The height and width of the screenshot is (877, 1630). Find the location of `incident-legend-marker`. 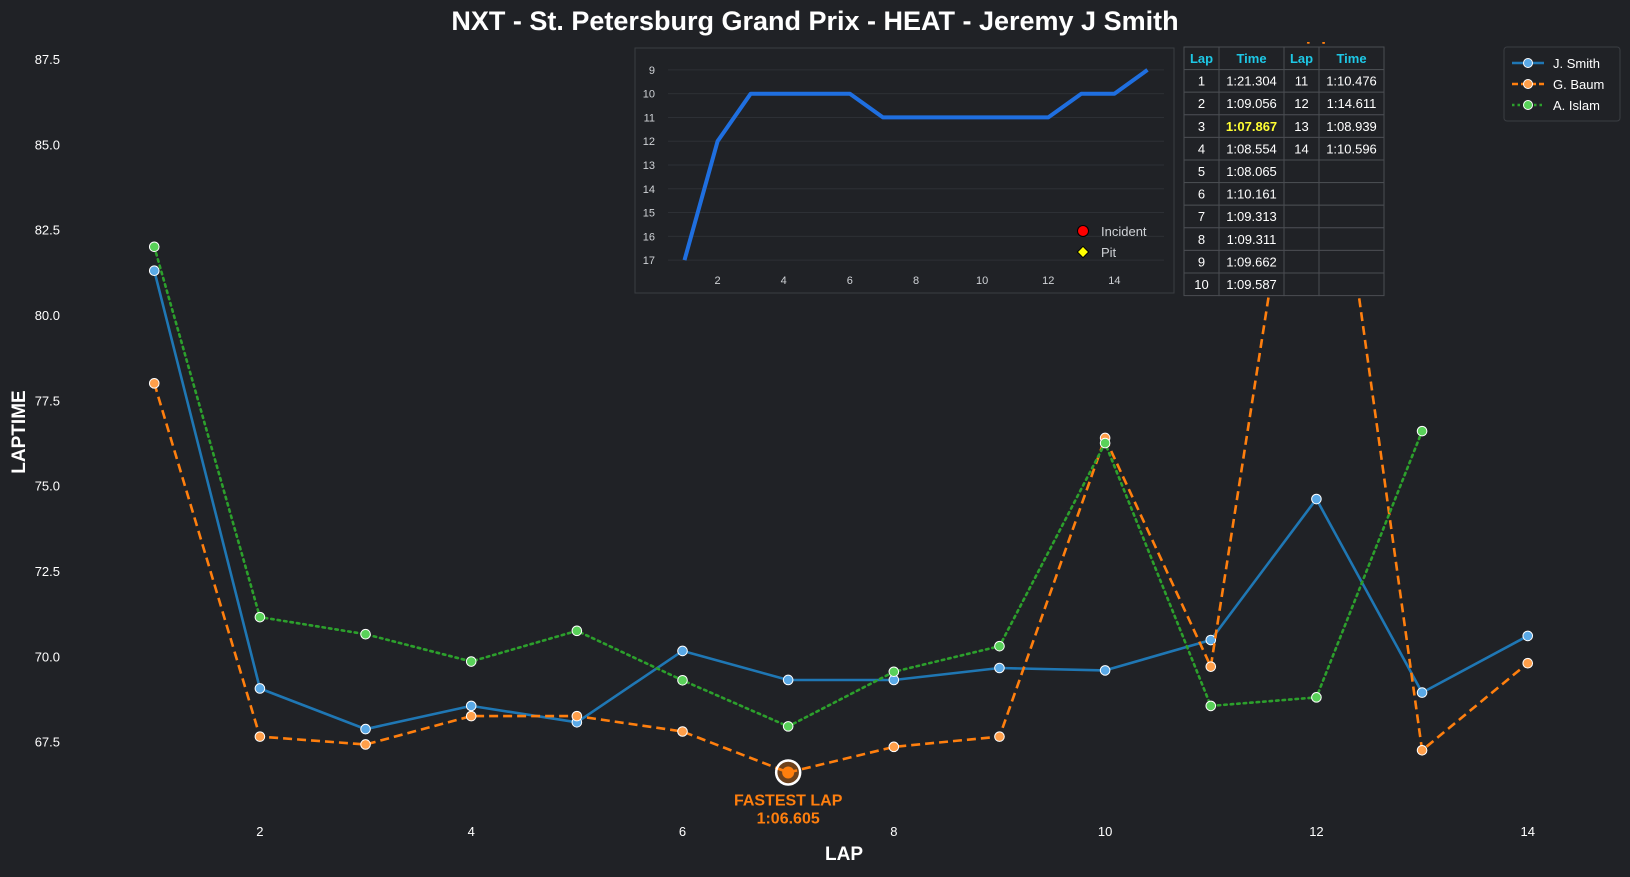

incident-legend-marker is located at coordinates (1083, 231).